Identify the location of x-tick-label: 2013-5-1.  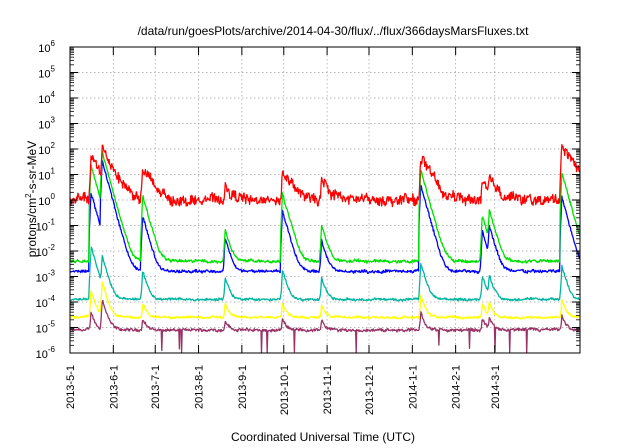
(71, 387).